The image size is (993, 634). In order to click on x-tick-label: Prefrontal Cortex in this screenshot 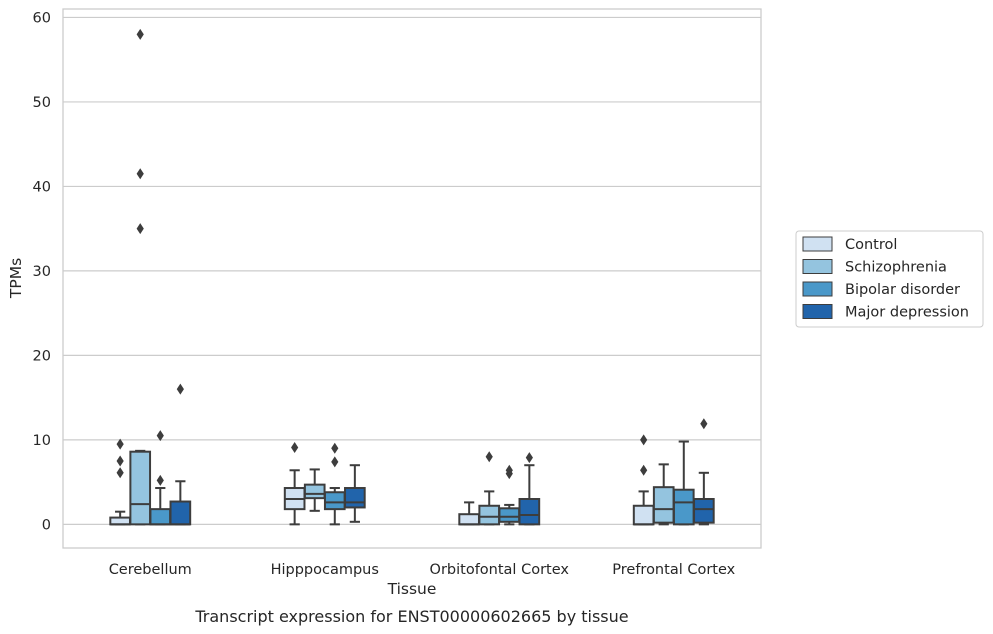, I will do `click(673, 570)`.